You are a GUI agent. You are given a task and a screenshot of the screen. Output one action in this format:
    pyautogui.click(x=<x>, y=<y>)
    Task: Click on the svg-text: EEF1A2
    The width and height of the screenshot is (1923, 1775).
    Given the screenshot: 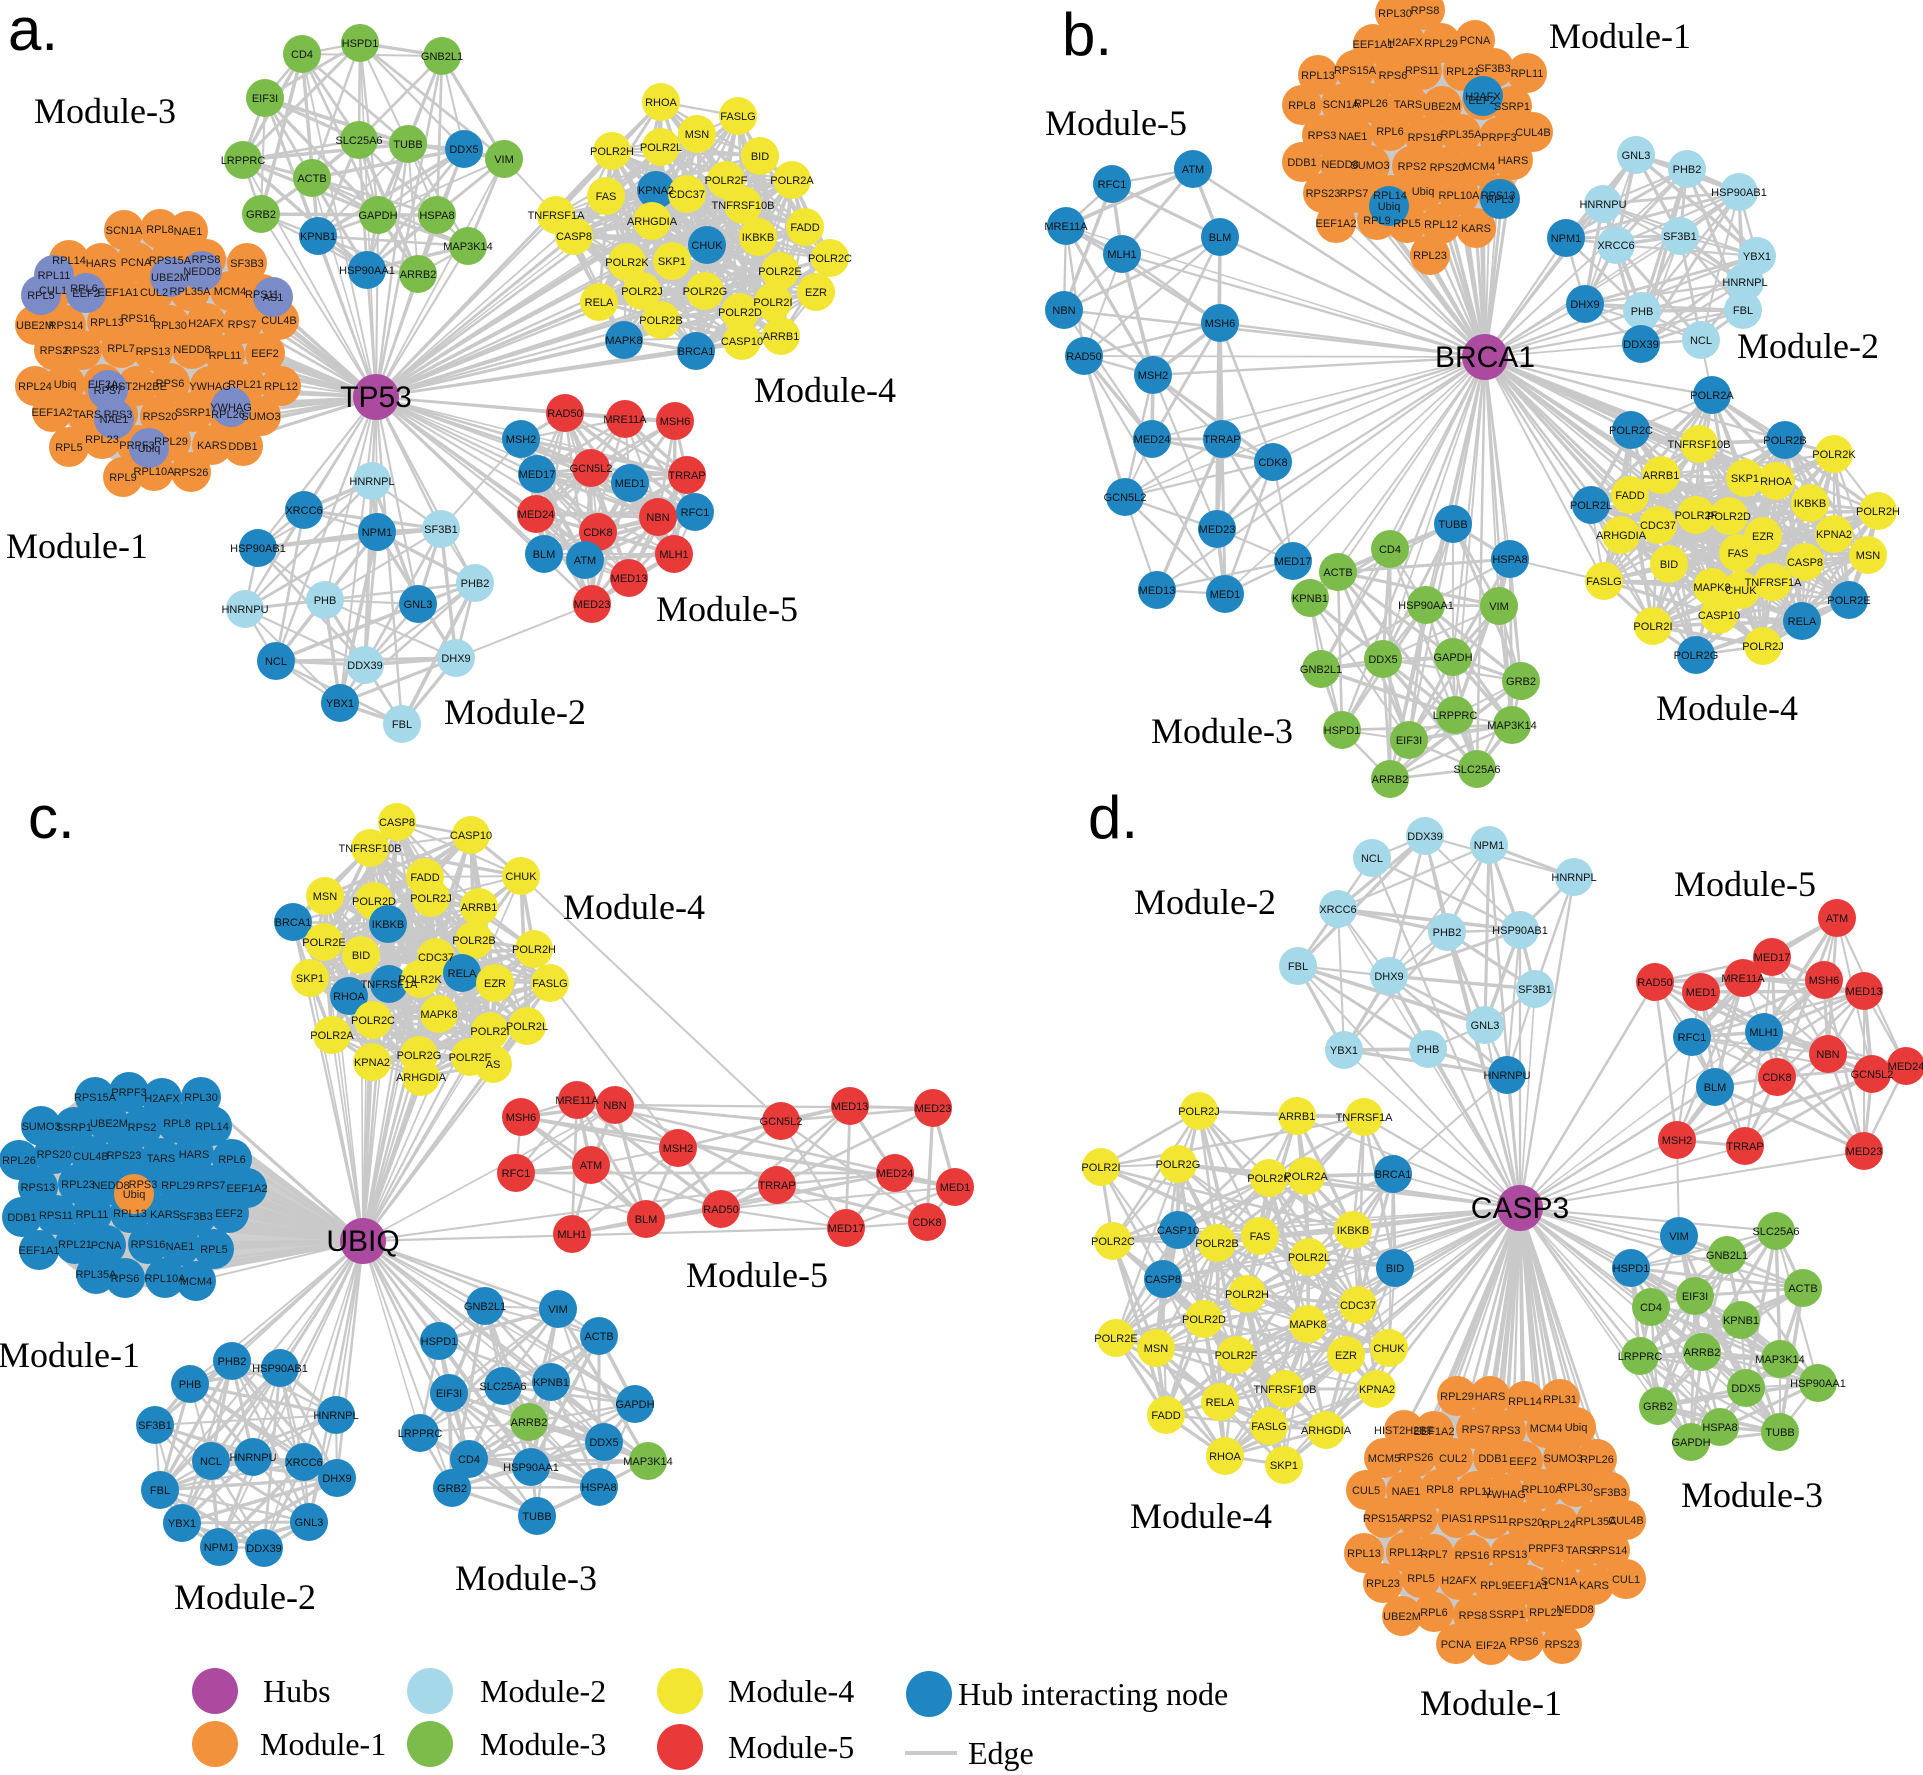 What is the action you would take?
    pyautogui.click(x=1336, y=224)
    